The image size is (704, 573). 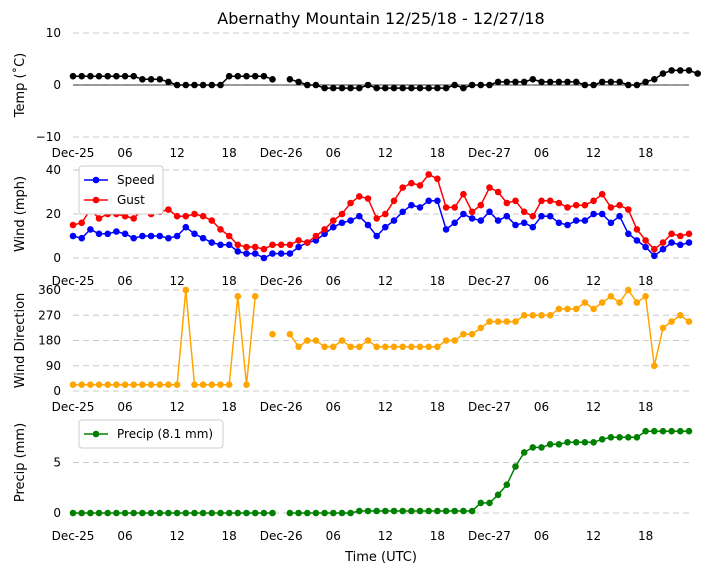 What do you see at coordinates (96, 200) in the screenshot?
I see `wind-legend-marker` at bounding box center [96, 200].